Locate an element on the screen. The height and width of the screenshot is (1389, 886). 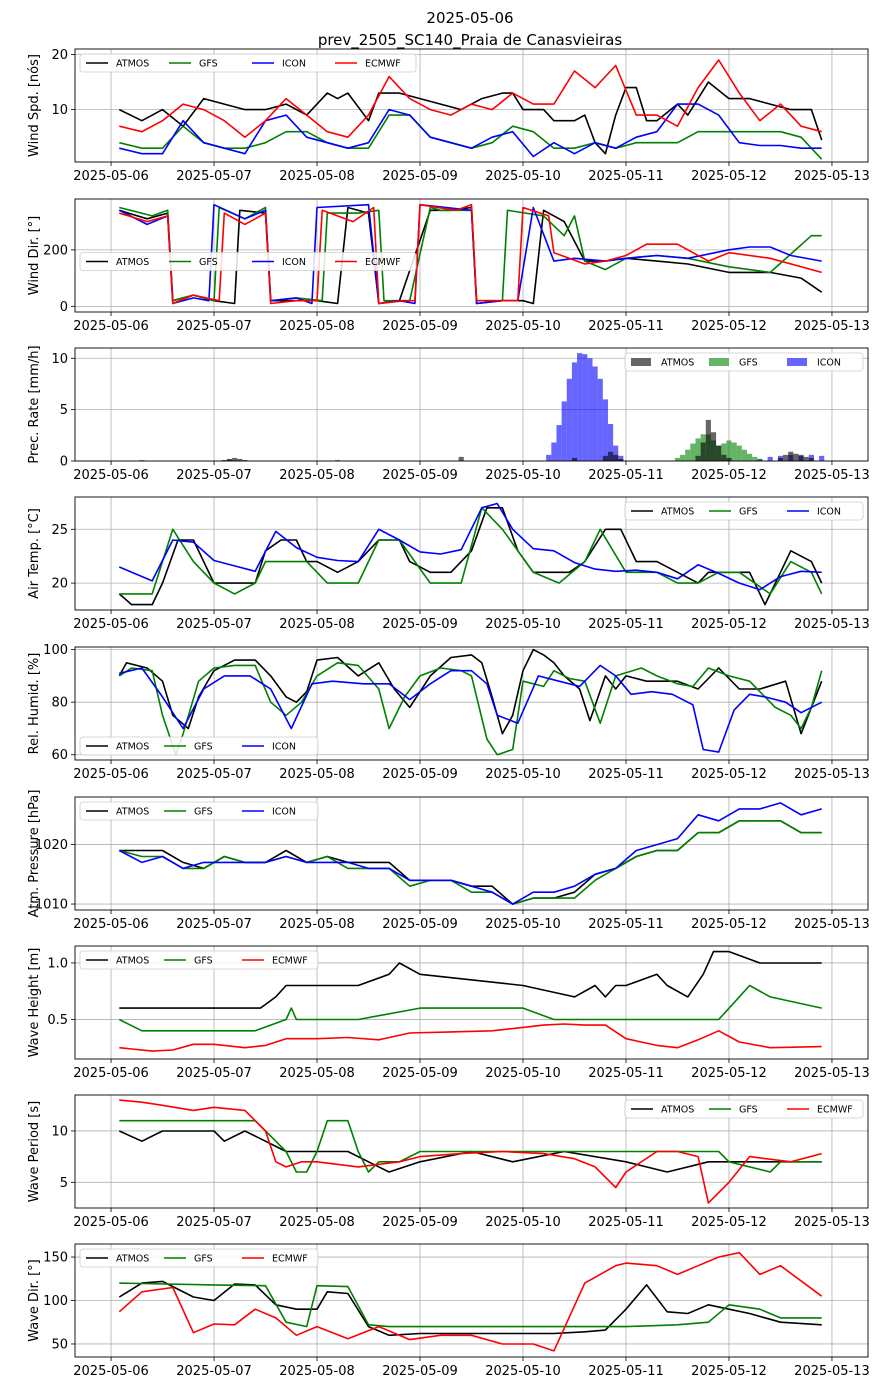
y-tick-label: 100 is located at coordinates (55, 650).